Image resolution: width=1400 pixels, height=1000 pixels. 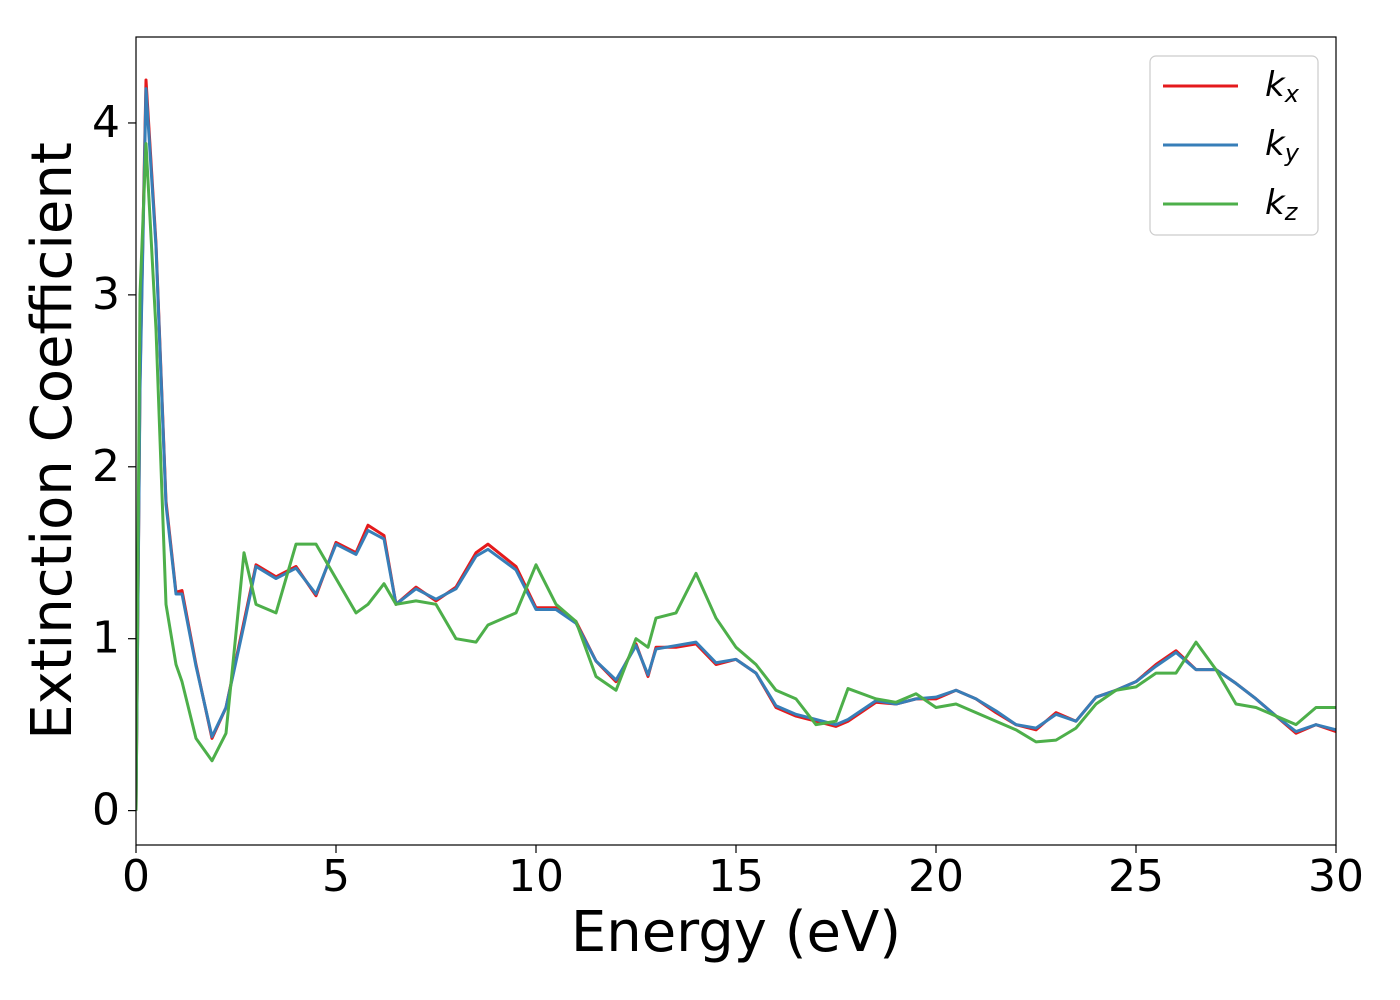 What do you see at coordinates (106, 638) in the screenshot?
I see `y-tick-label: 1` at bounding box center [106, 638].